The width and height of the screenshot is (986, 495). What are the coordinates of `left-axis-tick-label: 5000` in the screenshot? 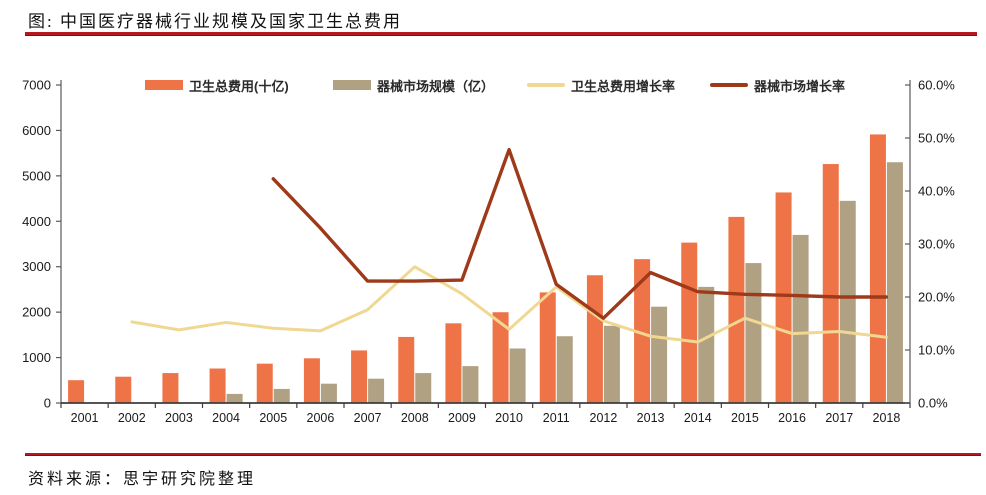 It's located at (36, 175).